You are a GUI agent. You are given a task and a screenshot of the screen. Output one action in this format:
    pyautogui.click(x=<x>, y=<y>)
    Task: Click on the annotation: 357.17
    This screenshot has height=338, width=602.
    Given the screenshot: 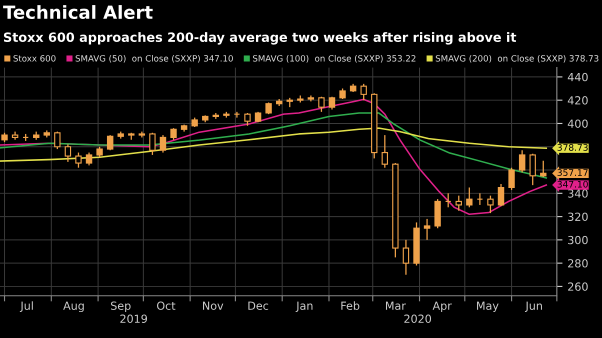 What is the action you would take?
    pyautogui.click(x=573, y=172)
    